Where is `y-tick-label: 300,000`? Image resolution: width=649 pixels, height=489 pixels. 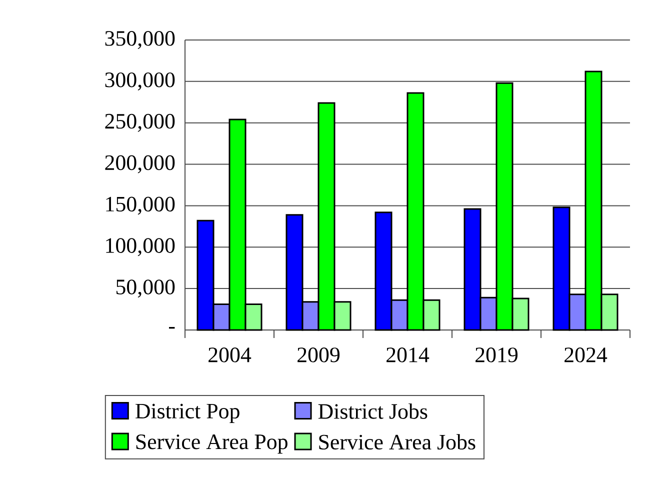 y-tick-label: 300,000 is located at coordinates (140, 81).